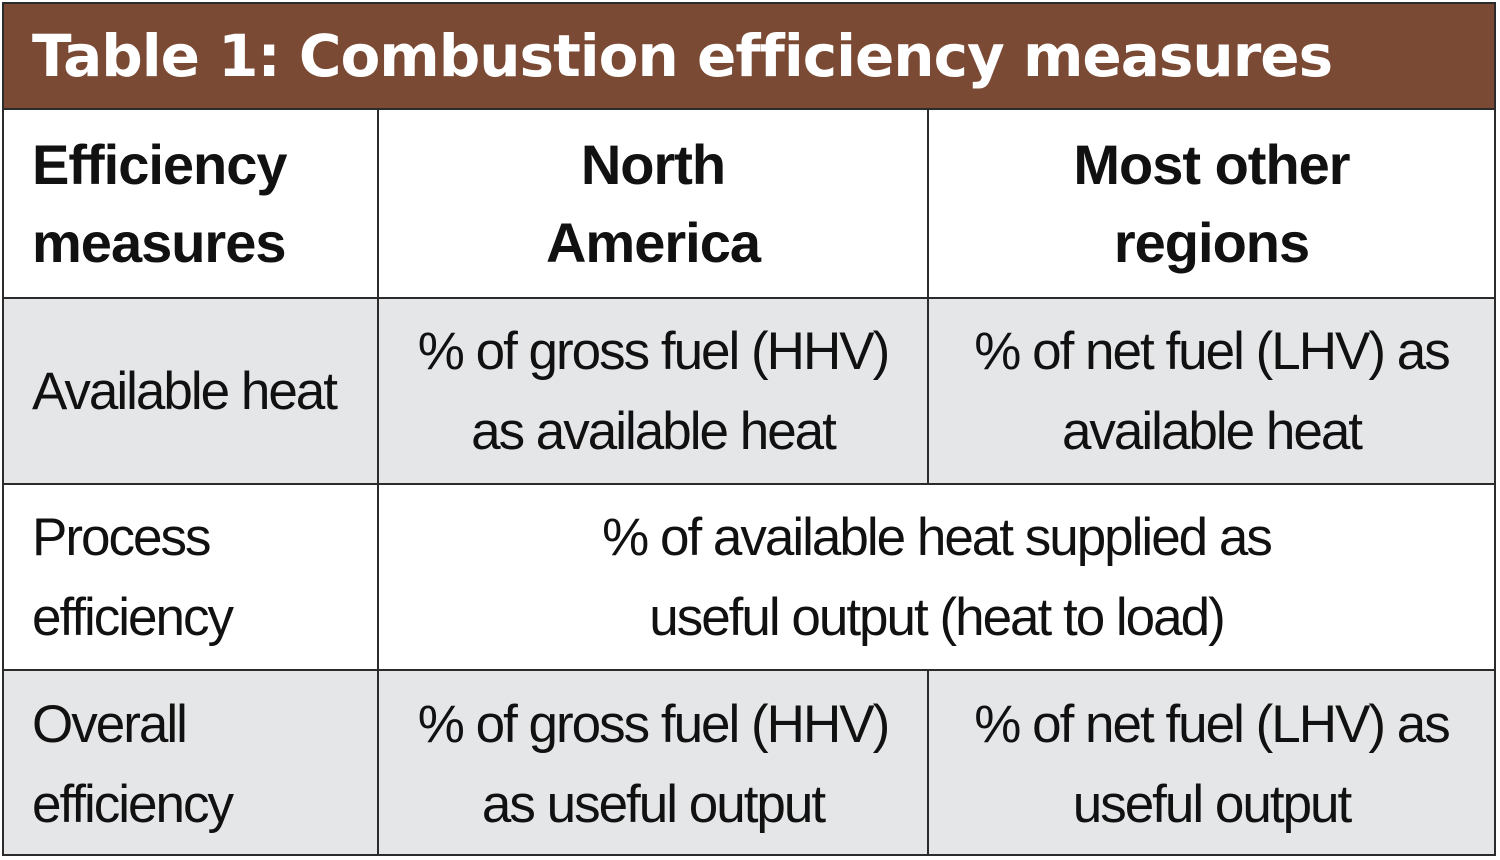  What do you see at coordinates (1210, 761) in the screenshot?
I see `cell-overall-efficiency-other-regions: % of net fuel (LHV) as useful output` at bounding box center [1210, 761].